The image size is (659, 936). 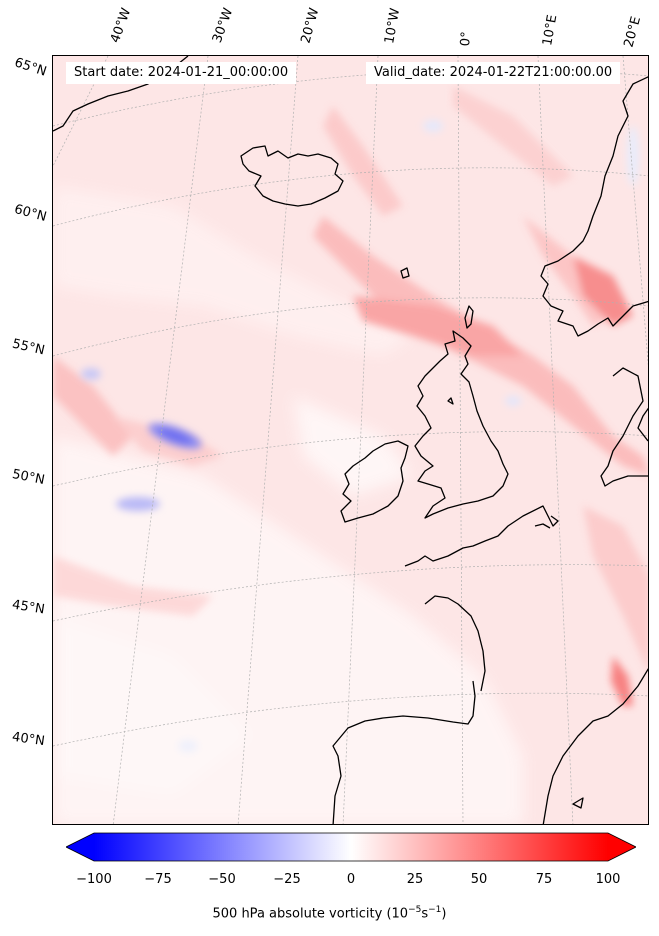 I want to click on lon-label-30w: 30°W, so click(x=223, y=25).